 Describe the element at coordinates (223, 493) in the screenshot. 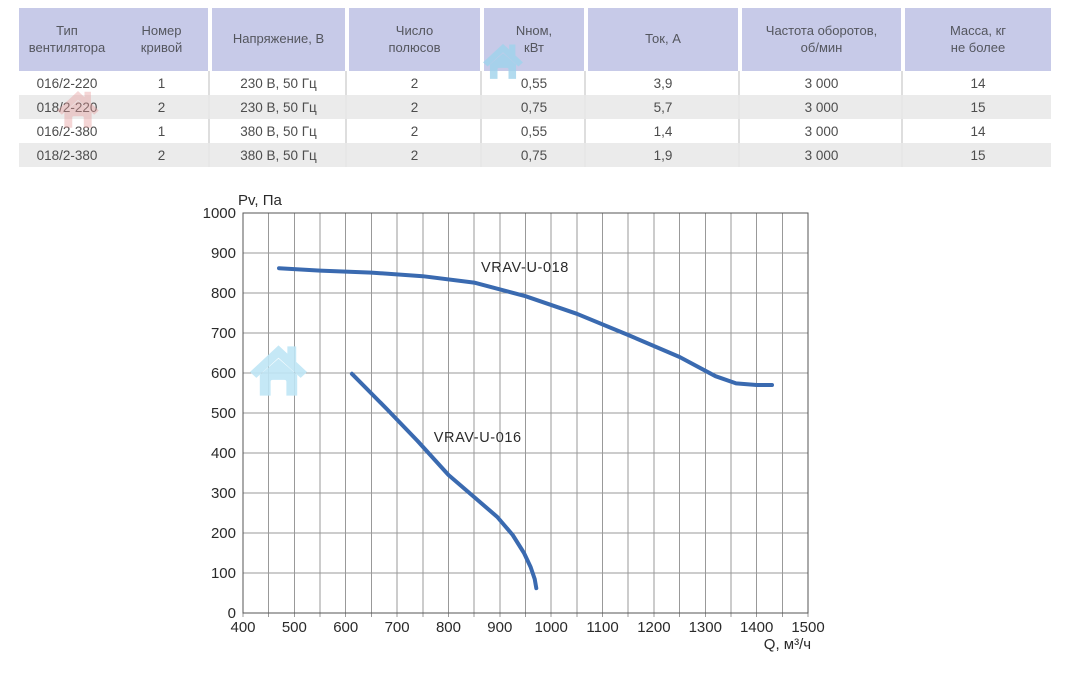

I see `y-tick-label: 300` at that location.